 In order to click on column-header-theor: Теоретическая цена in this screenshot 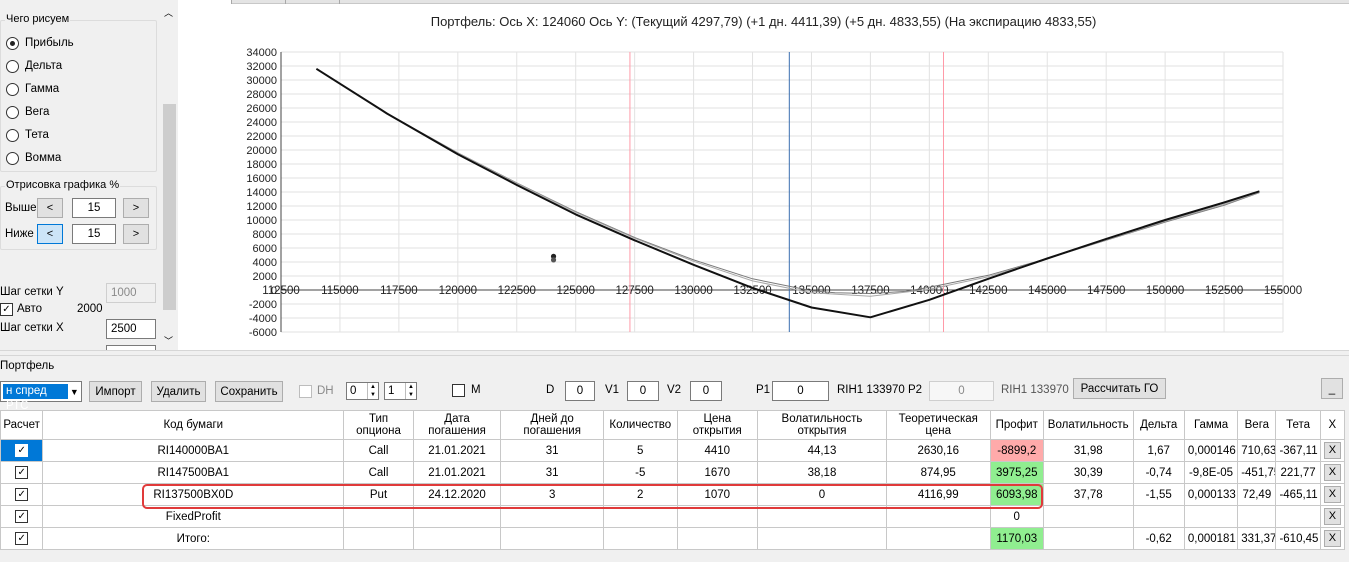, I will do `click(938, 425)`.